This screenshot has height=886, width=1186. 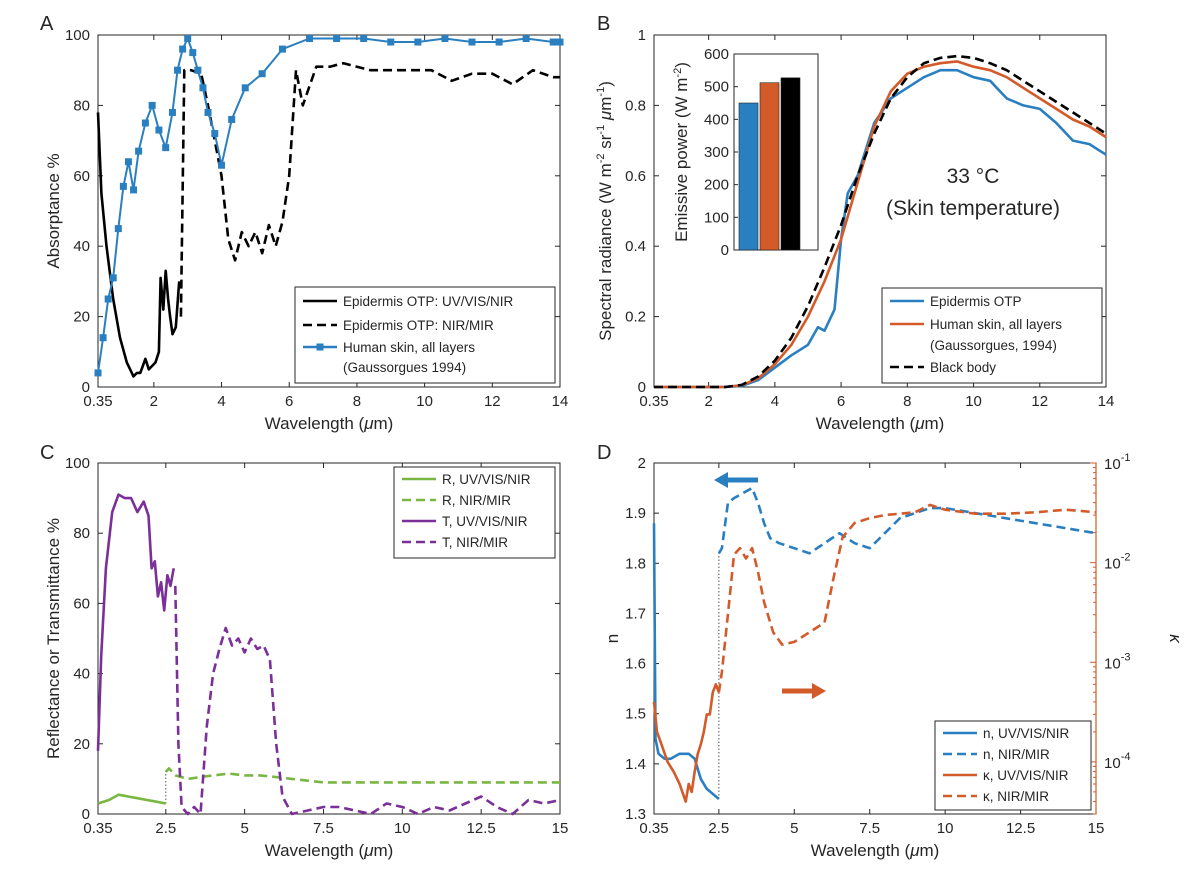 I want to click on y-tick-label: 1.7, so click(x=635, y=613).